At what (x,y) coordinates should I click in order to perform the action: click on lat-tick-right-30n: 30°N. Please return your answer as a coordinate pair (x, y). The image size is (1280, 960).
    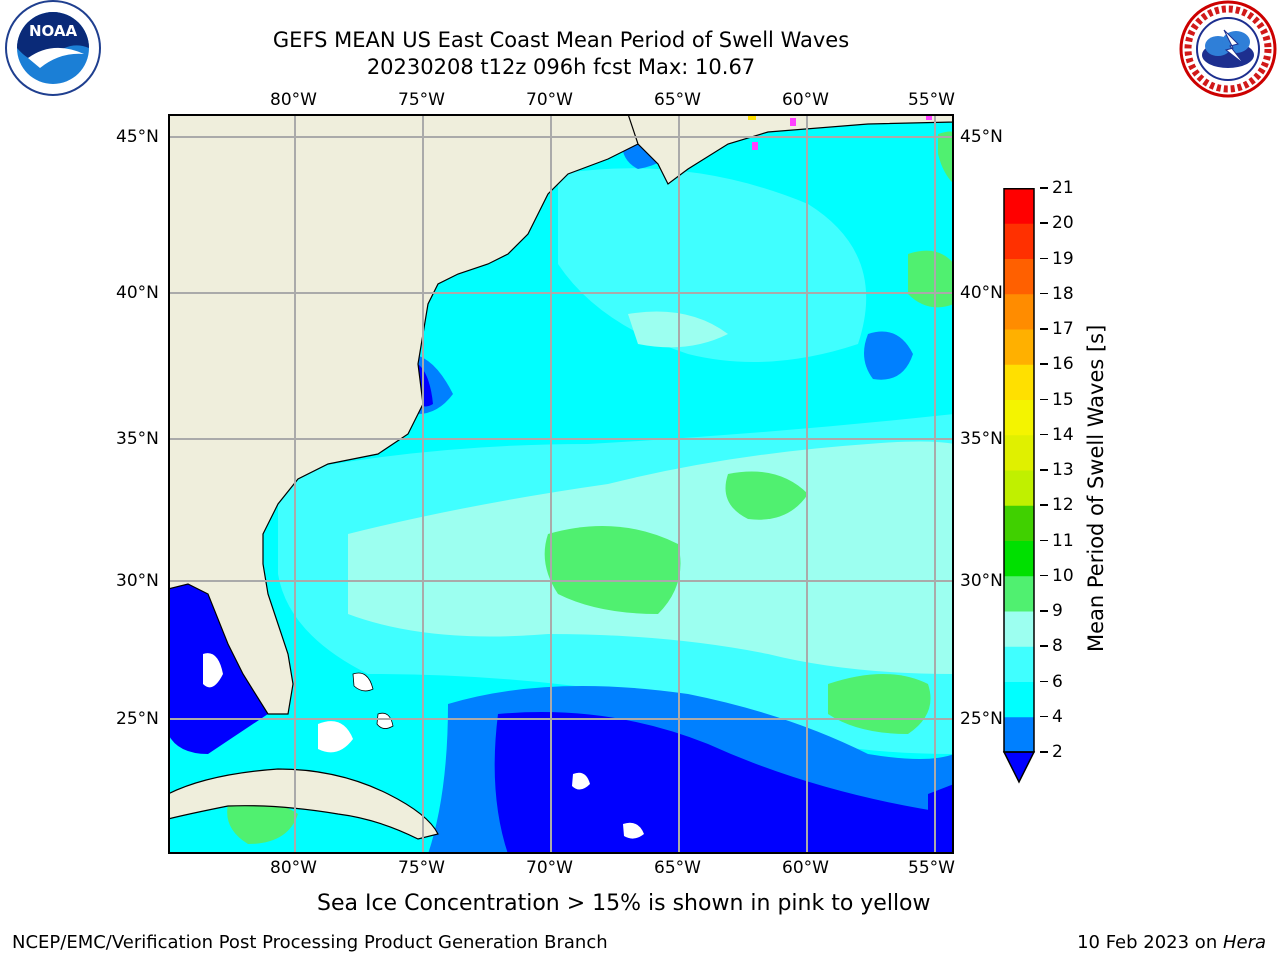
    Looking at the image, I should click on (981, 581).